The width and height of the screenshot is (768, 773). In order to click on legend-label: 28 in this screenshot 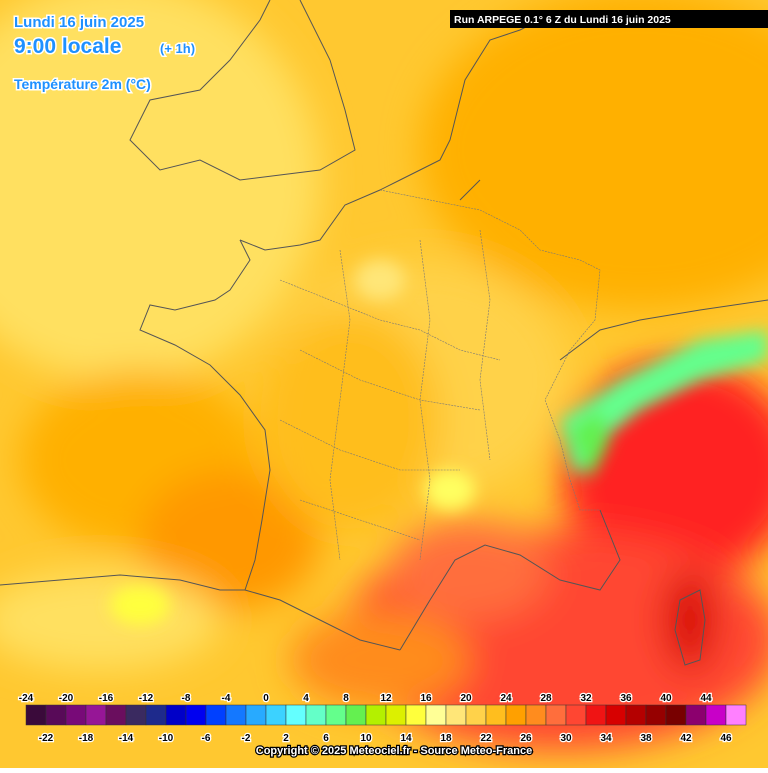, I will do `click(546, 698)`.